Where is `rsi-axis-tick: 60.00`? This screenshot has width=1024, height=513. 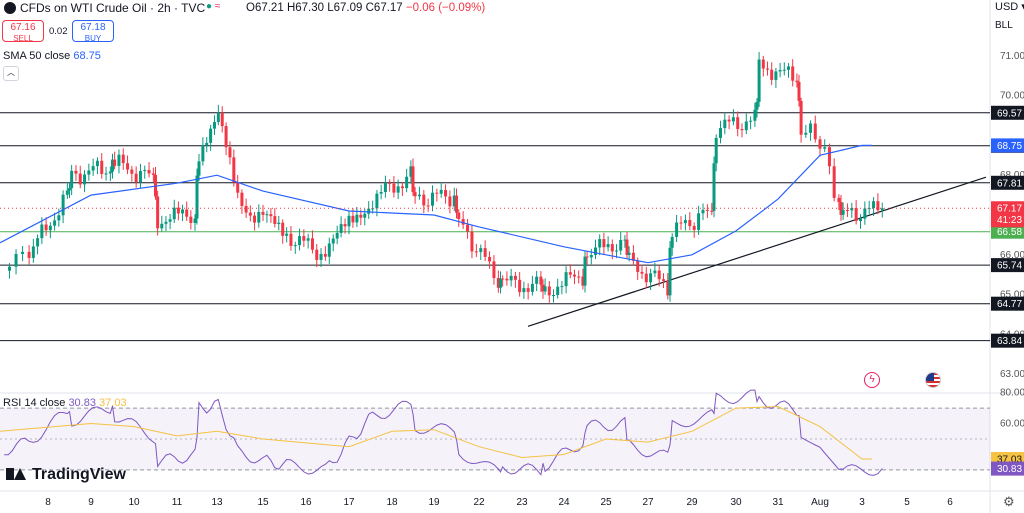 rsi-axis-tick: 60.00 is located at coordinates (1012, 424).